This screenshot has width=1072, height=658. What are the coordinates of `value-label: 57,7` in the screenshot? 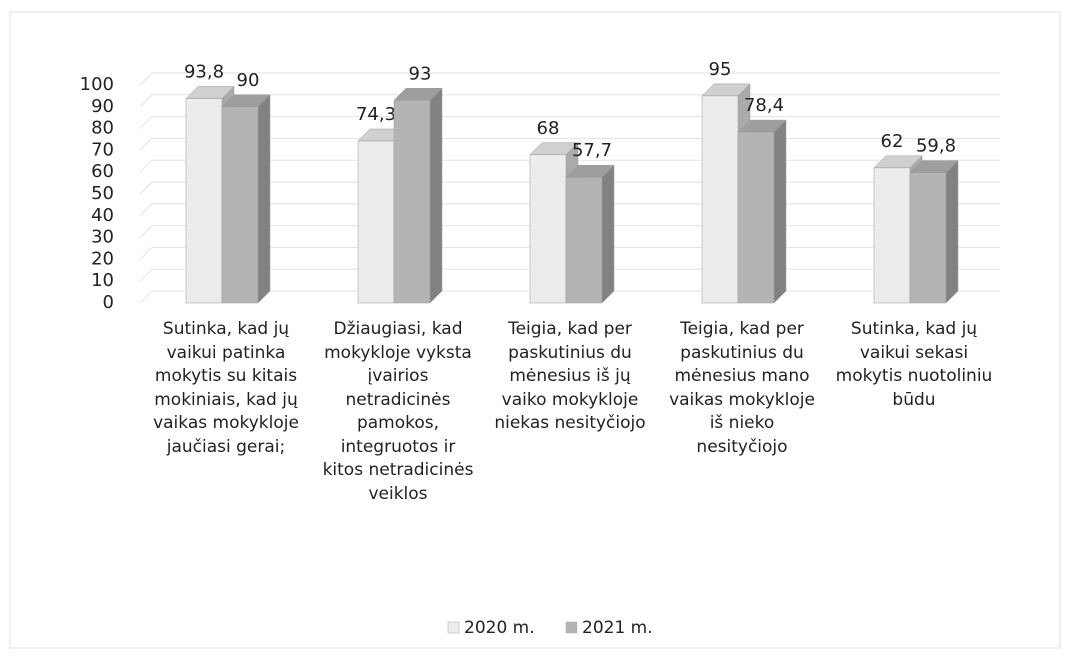 It's located at (592, 150).